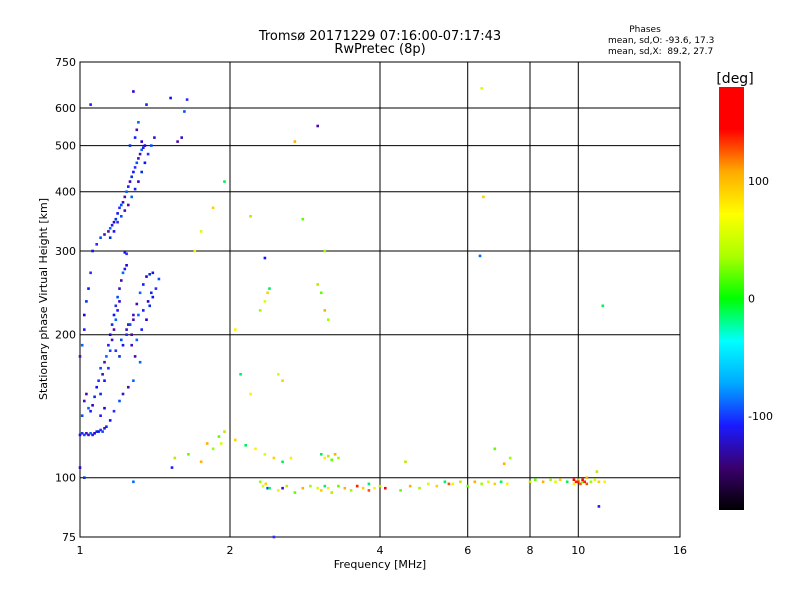  What do you see at coordinates (380, 550) in the screenshot?
I see `x-tick-label: 4` at bounding box center [380, 550].